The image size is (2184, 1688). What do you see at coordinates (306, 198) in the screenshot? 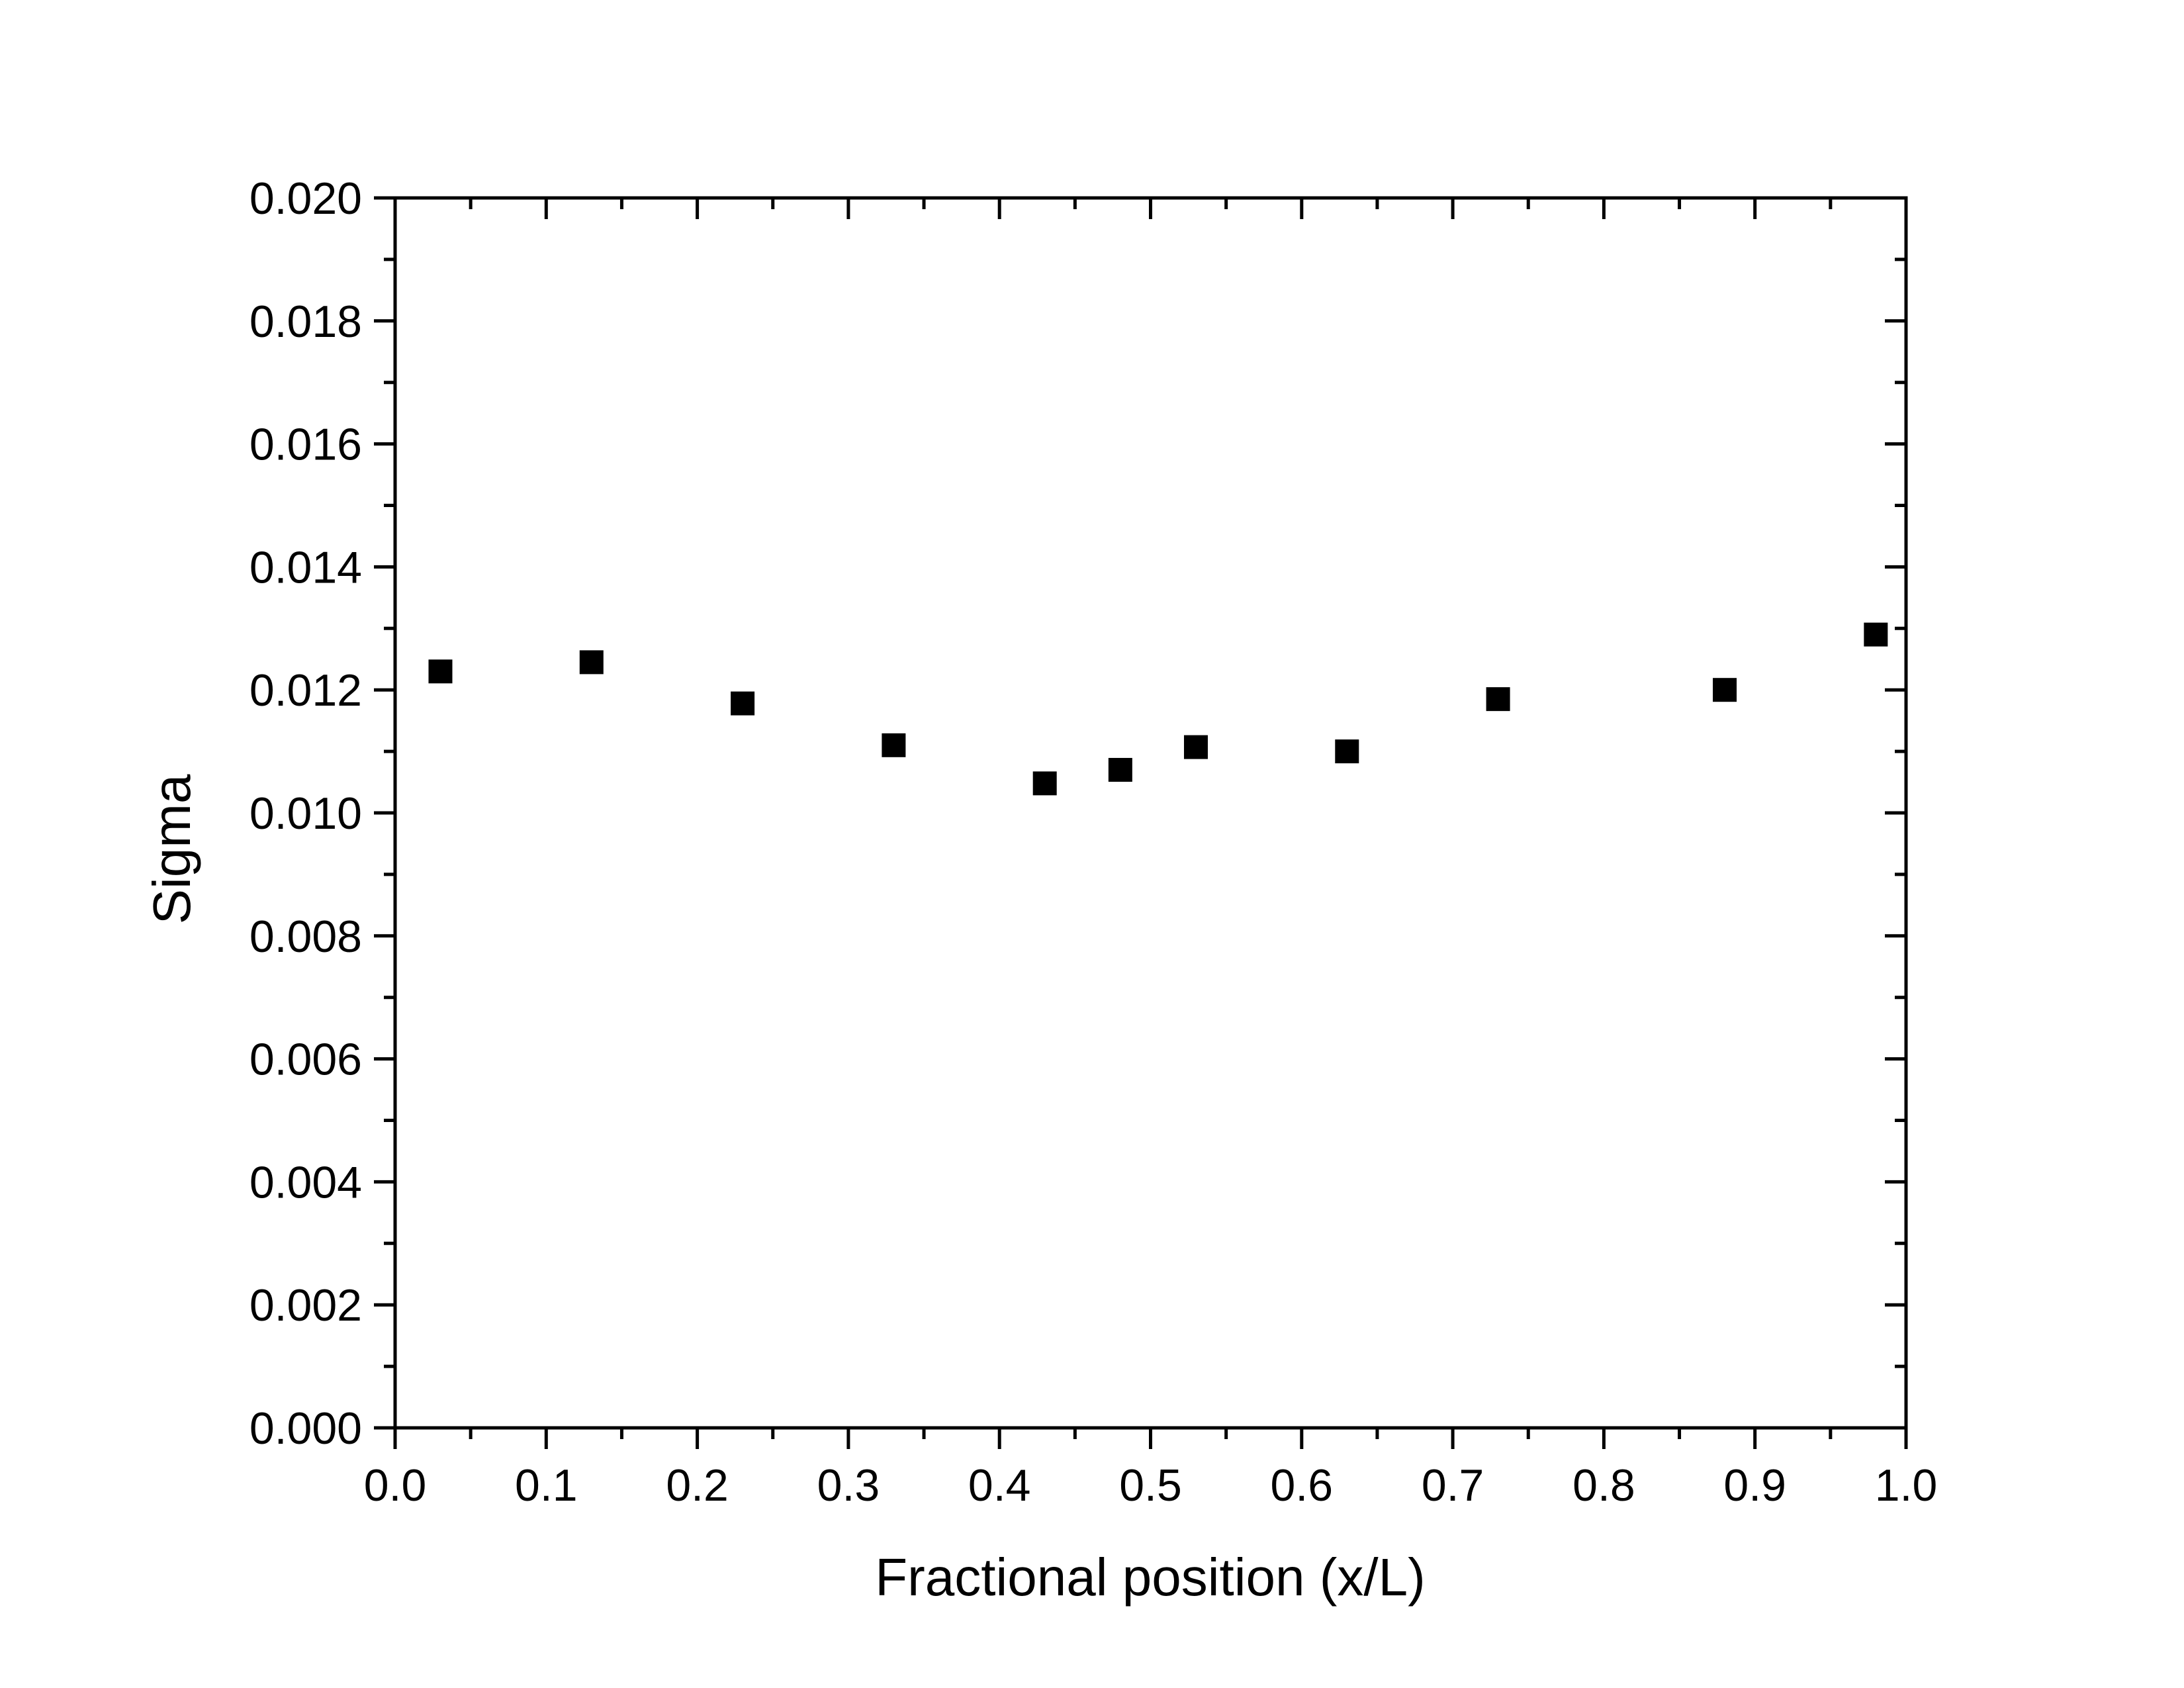
I see `y-tick-label: 0.020` at bounding box center [306, 198].